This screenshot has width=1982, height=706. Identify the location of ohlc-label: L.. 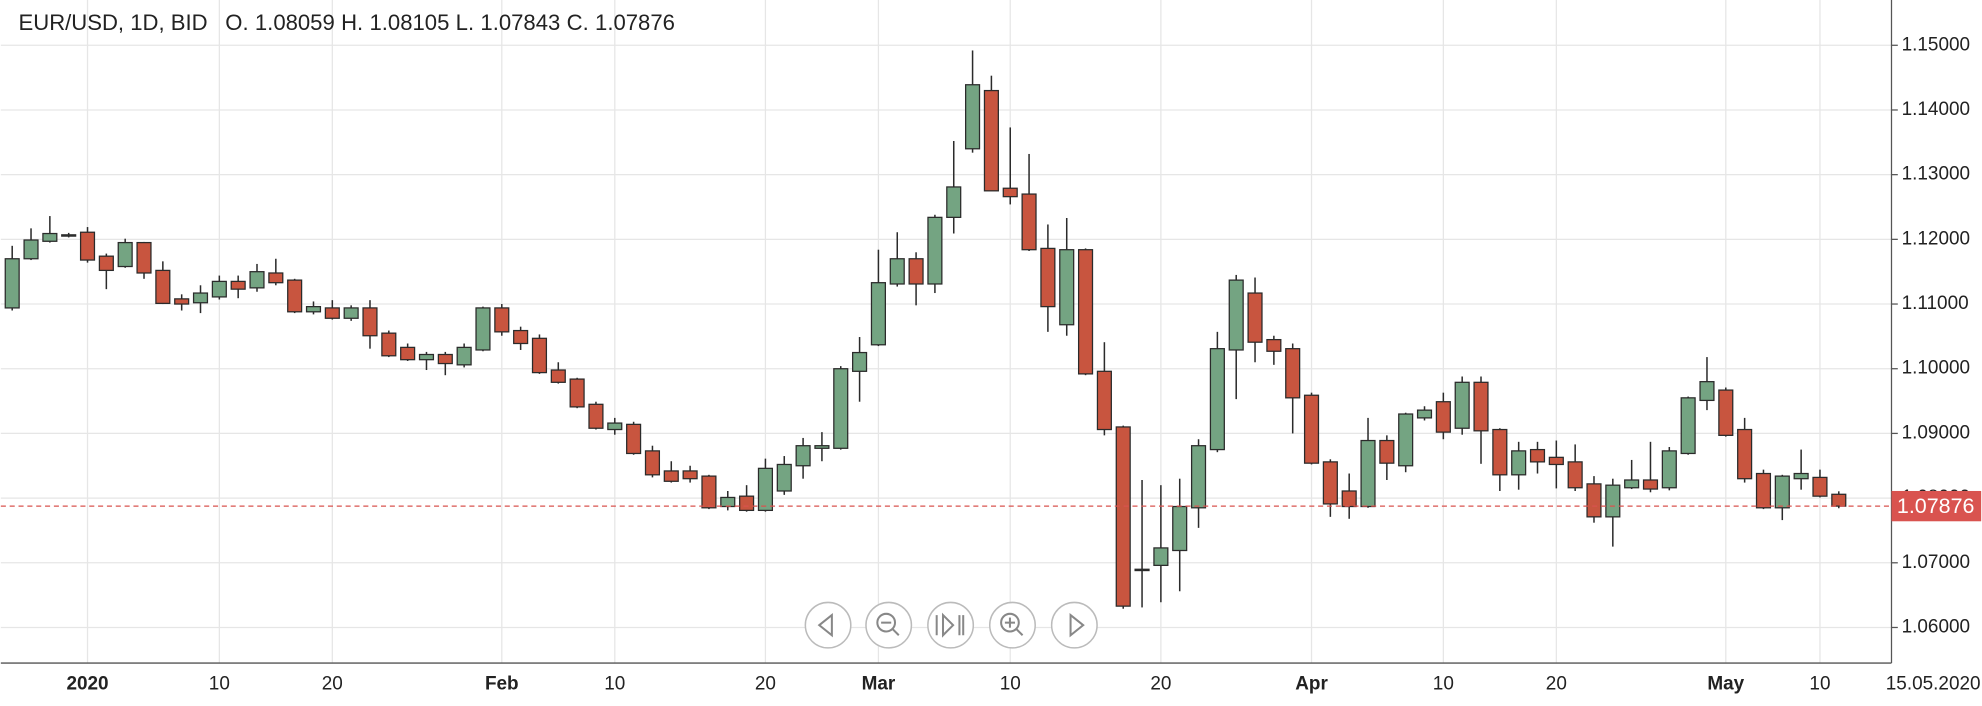
(465, 22).